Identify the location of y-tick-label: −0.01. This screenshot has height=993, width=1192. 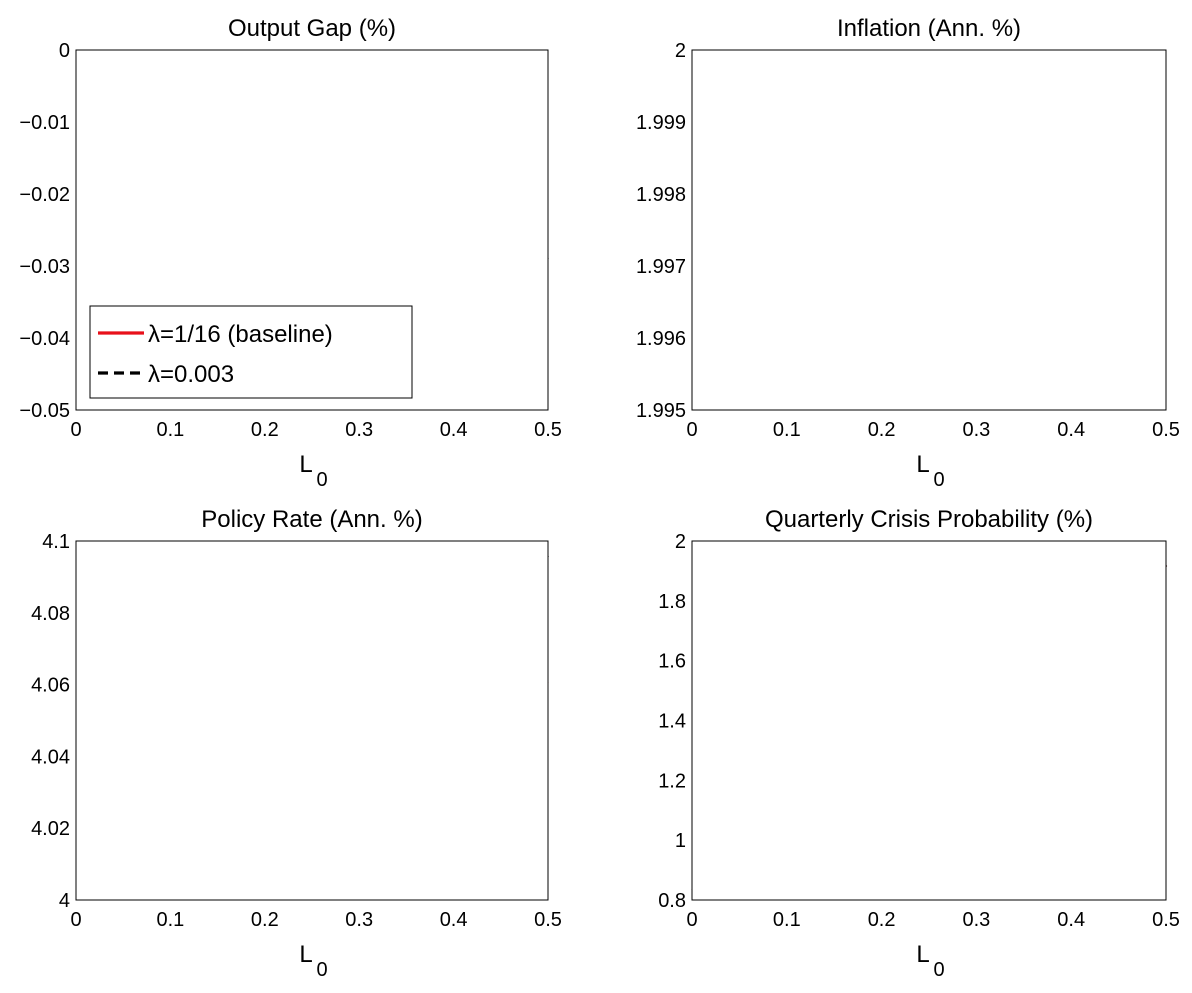
(44, 123).